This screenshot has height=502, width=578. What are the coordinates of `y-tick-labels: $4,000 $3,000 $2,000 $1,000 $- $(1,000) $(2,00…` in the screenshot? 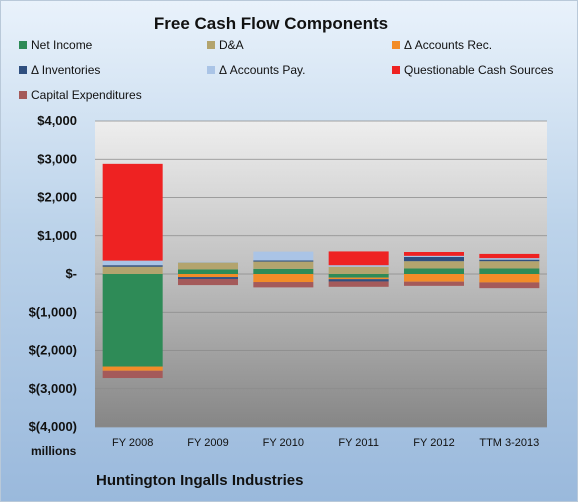 It's located at (53, 273).